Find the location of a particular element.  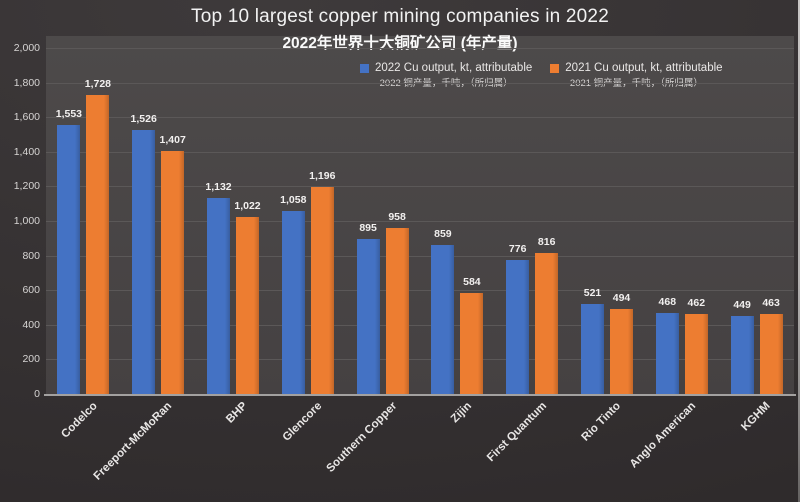

value-label: 449 is located at coordinates (742, 305).